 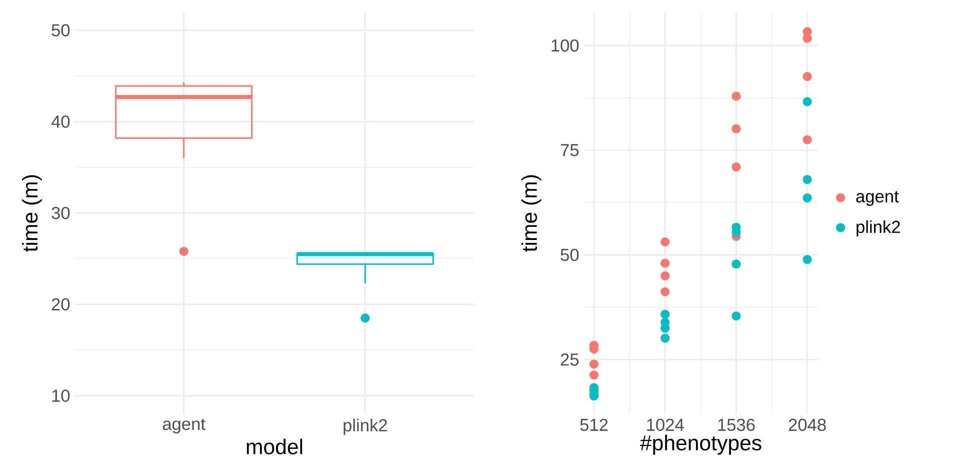 What do you see at coordinates (565, 45) in the screenshot?
I see `y-tick-label: 100` at bounding box center [565, 45].